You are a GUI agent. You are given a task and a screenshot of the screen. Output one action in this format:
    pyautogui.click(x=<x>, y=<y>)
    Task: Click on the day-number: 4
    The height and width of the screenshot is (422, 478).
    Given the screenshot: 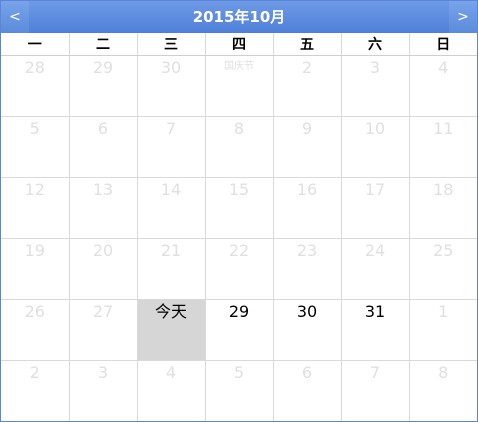 What is the action you would take?
    pyautogui.click(x=443, y=67)
    